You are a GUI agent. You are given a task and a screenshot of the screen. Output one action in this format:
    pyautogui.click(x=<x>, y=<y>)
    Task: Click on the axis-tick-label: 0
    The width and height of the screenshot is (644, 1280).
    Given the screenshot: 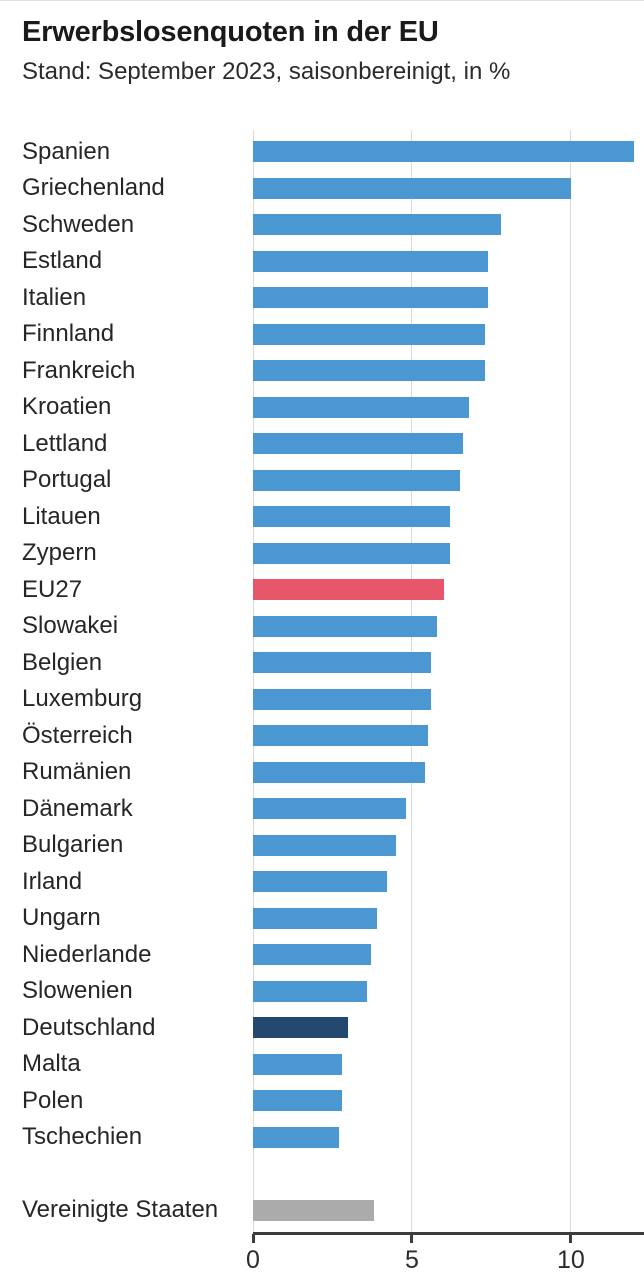 What is the action you would take?
    pyautogui.click(x=253, y=1260)
    